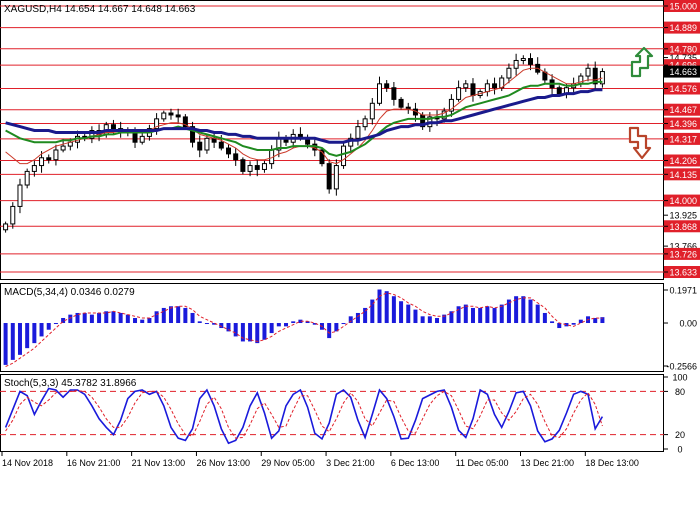  I want to click on stoch-tick-label: 100, so click(679, 378).